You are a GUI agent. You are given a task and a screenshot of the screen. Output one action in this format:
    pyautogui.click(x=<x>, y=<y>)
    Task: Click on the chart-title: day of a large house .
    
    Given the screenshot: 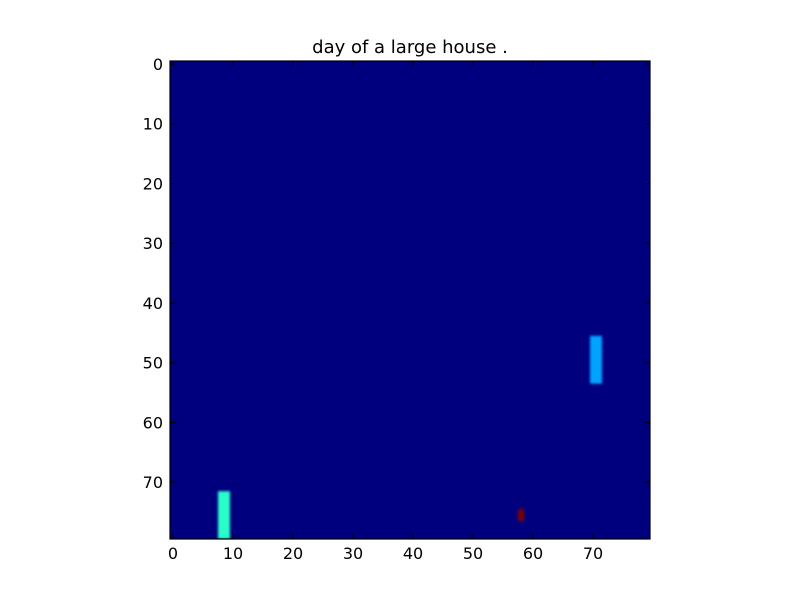 What is the action you would take?
    pyautogui.click(x=410, y=47)
    